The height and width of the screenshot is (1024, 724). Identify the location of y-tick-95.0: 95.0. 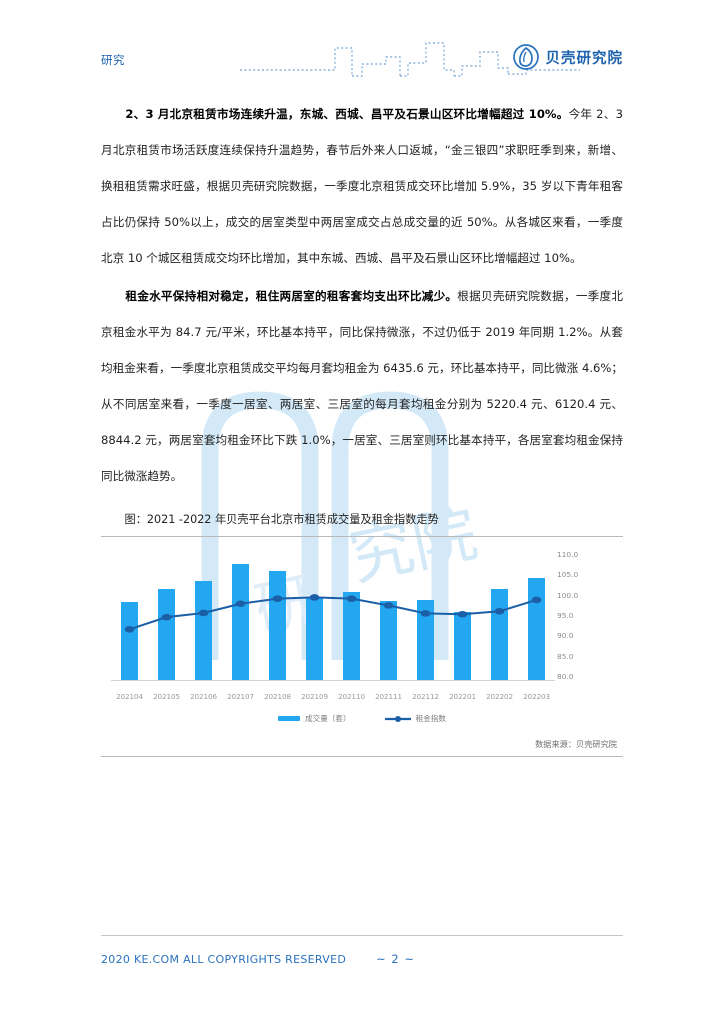
(565, 615).